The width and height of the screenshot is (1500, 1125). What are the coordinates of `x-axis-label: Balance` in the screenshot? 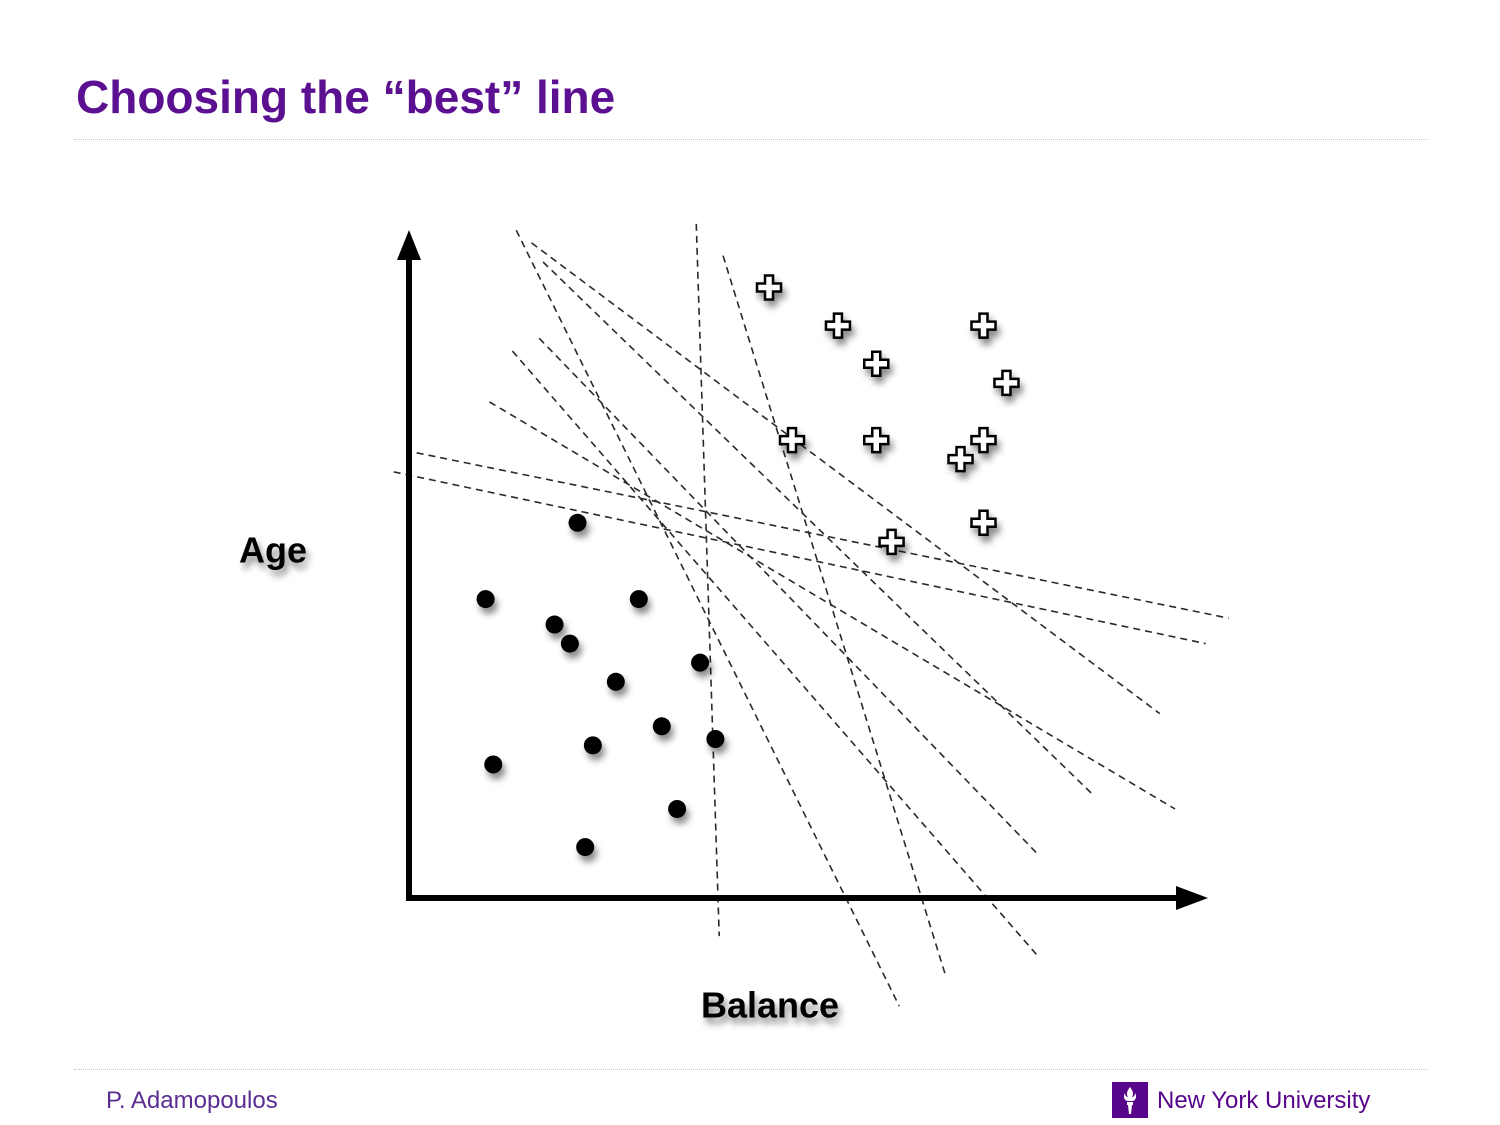 It's located at (770, 1005).